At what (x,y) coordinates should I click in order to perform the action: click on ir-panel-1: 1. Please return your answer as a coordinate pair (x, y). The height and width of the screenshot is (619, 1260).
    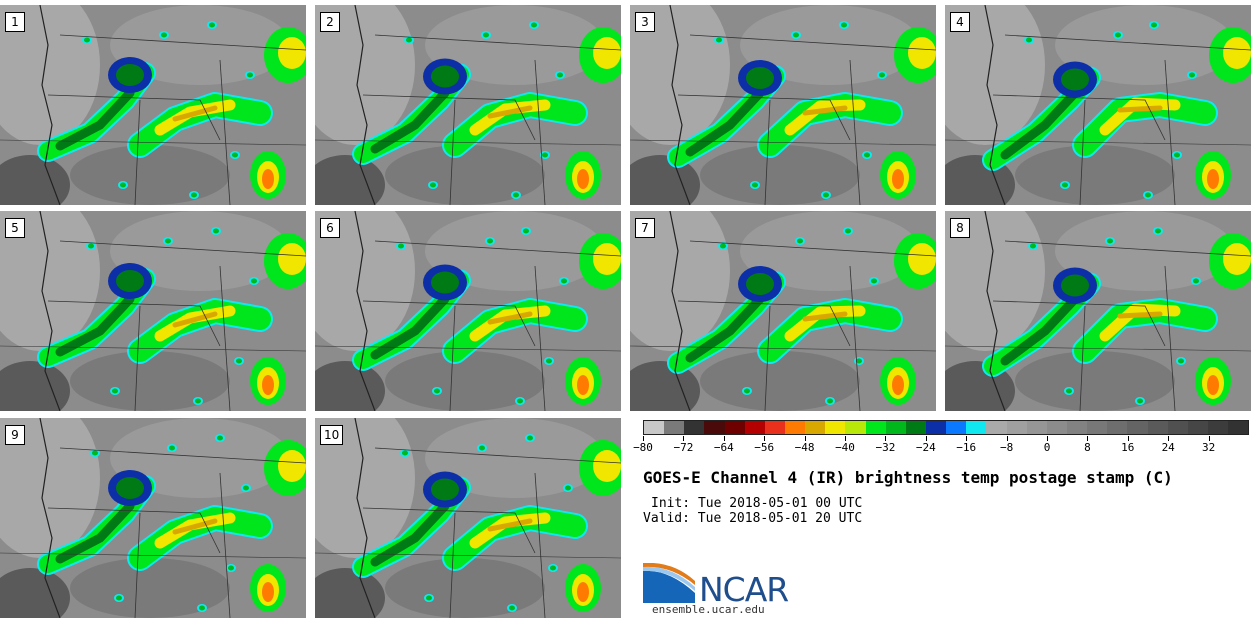
    Looking at the image, I should click on (153, 105).